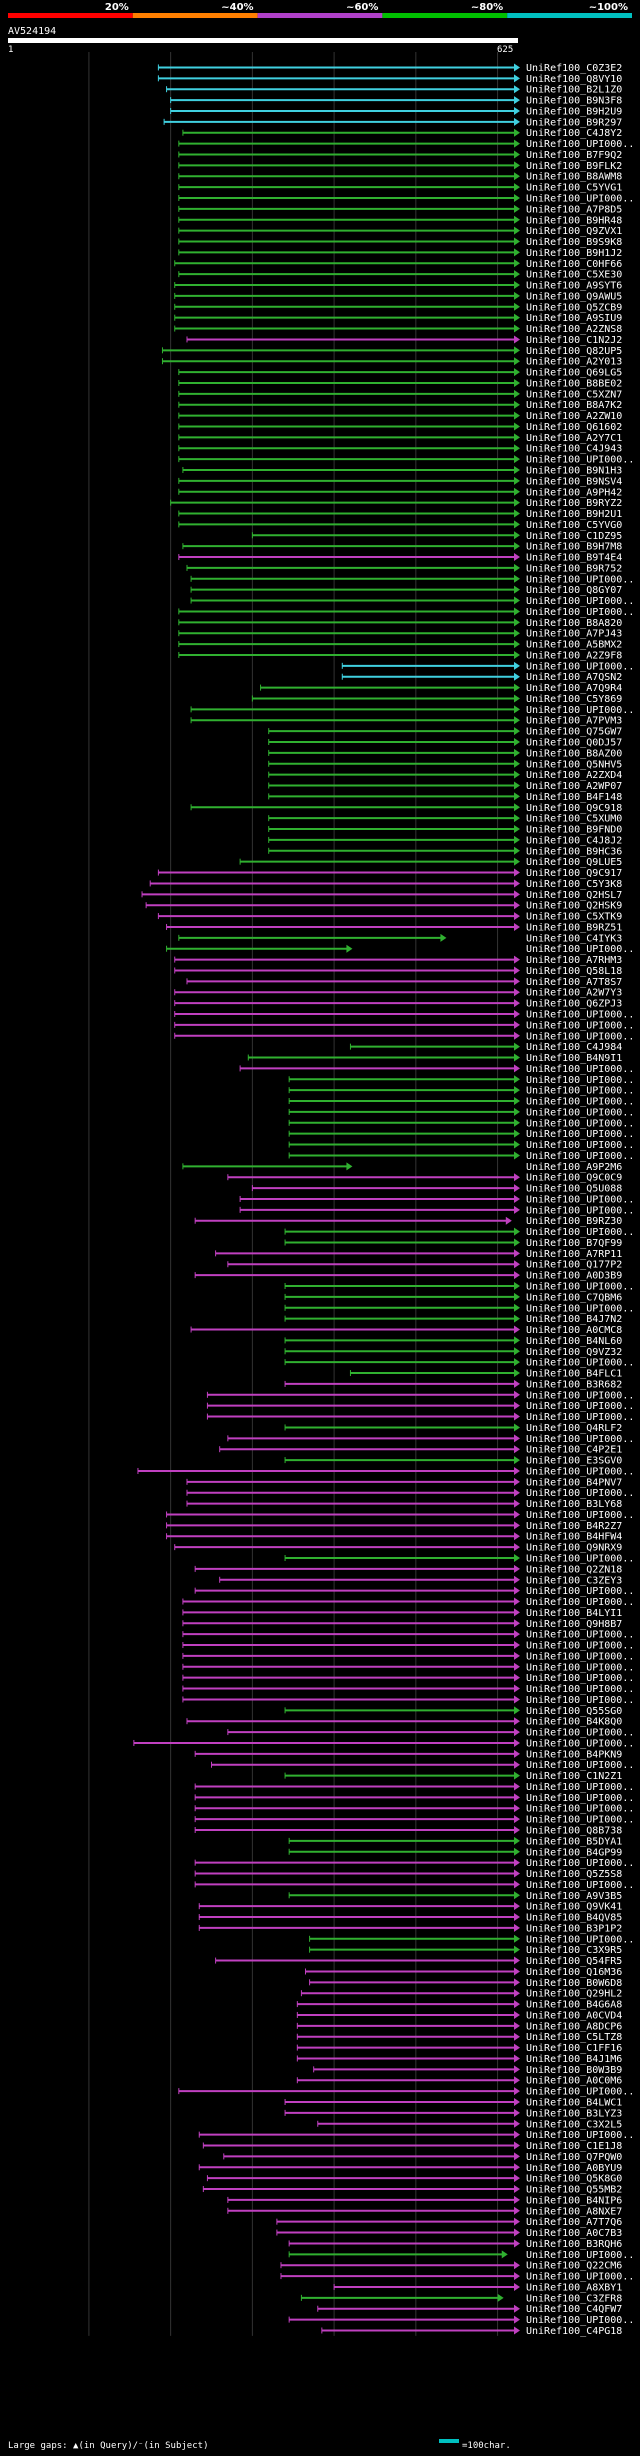 Image resolution: width=640 pixels, height=2456 pixels. I want to click on hit-label: UniRef100_C5LTZ8, so click(574, 2037).